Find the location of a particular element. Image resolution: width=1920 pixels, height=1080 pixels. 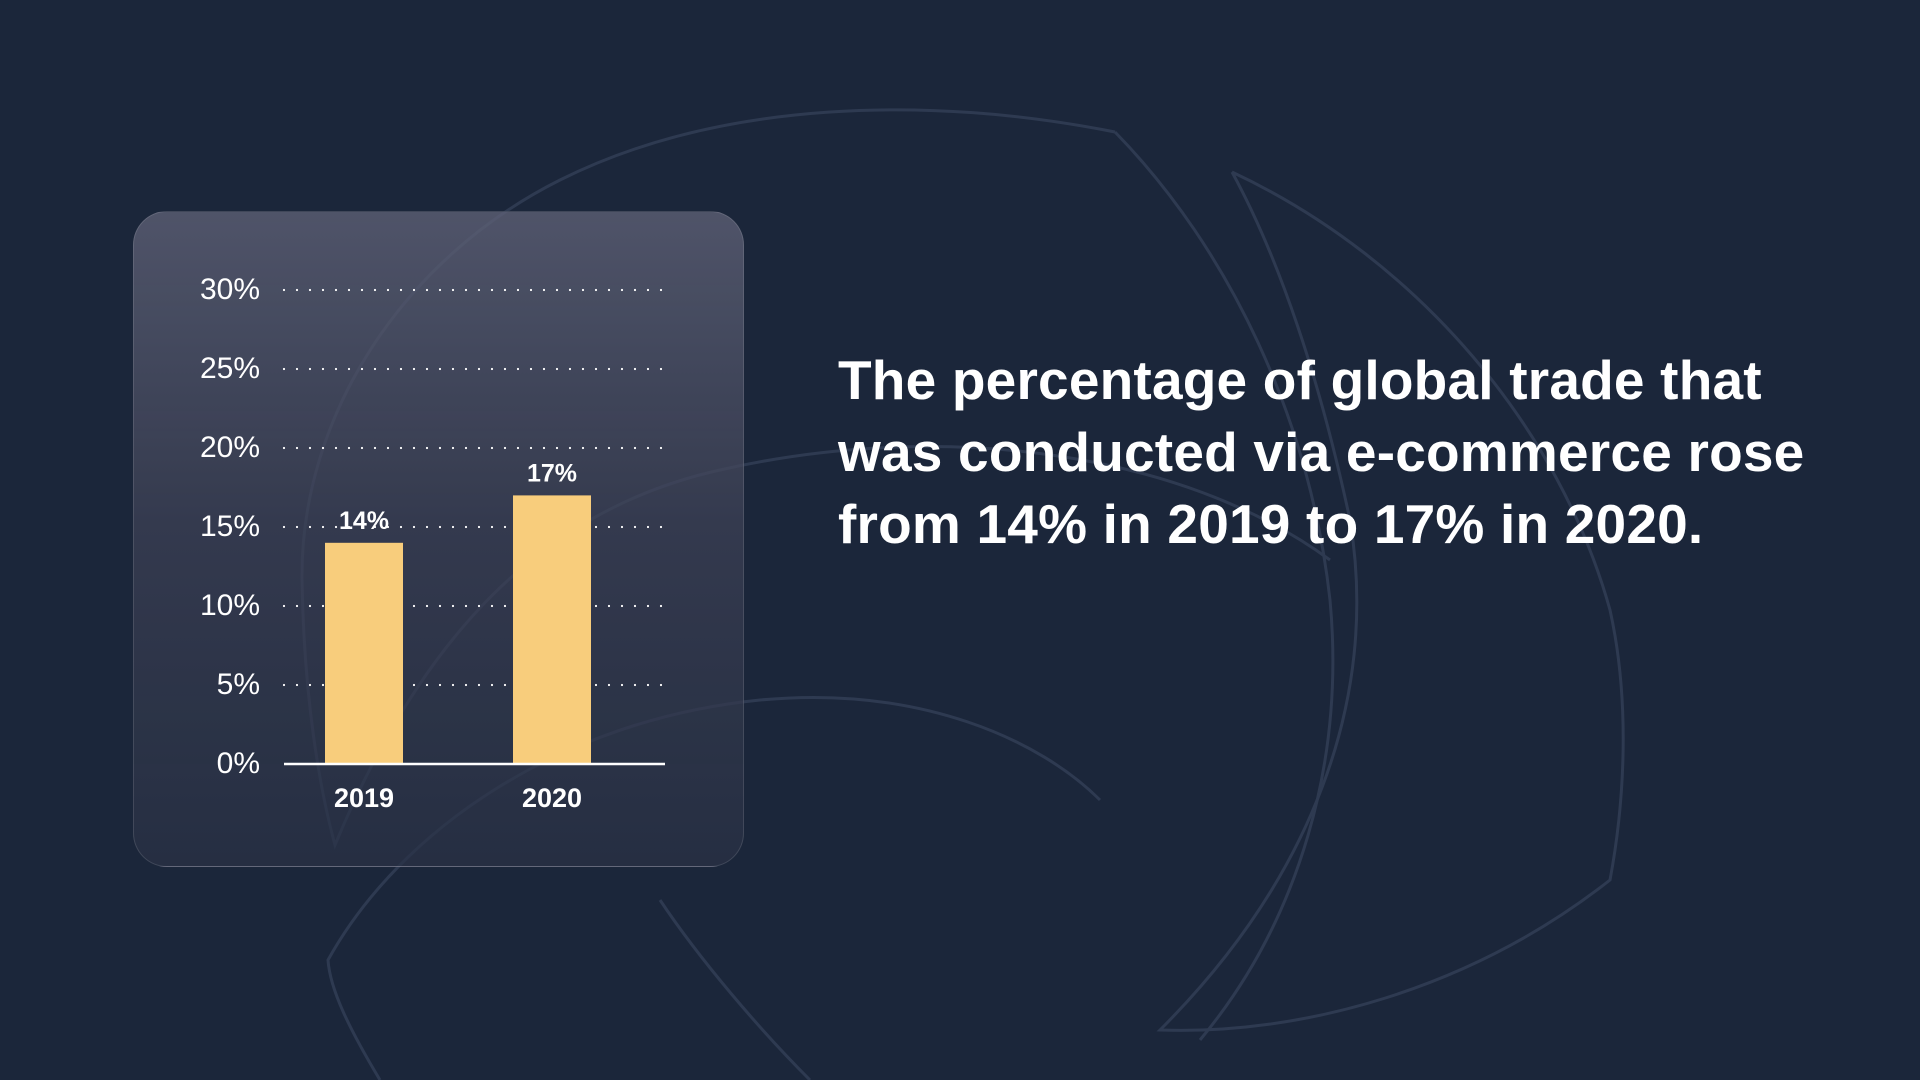

data-label: 17% is located at coordinates (552, 473).